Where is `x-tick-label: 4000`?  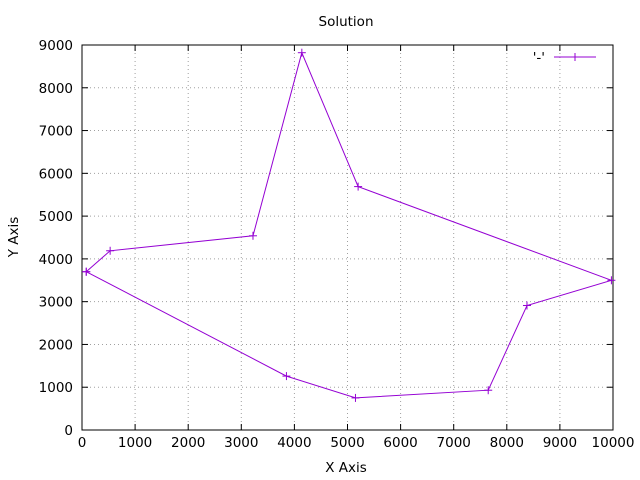
x-tick-label: 4000 is located at coordinates (294, 443).